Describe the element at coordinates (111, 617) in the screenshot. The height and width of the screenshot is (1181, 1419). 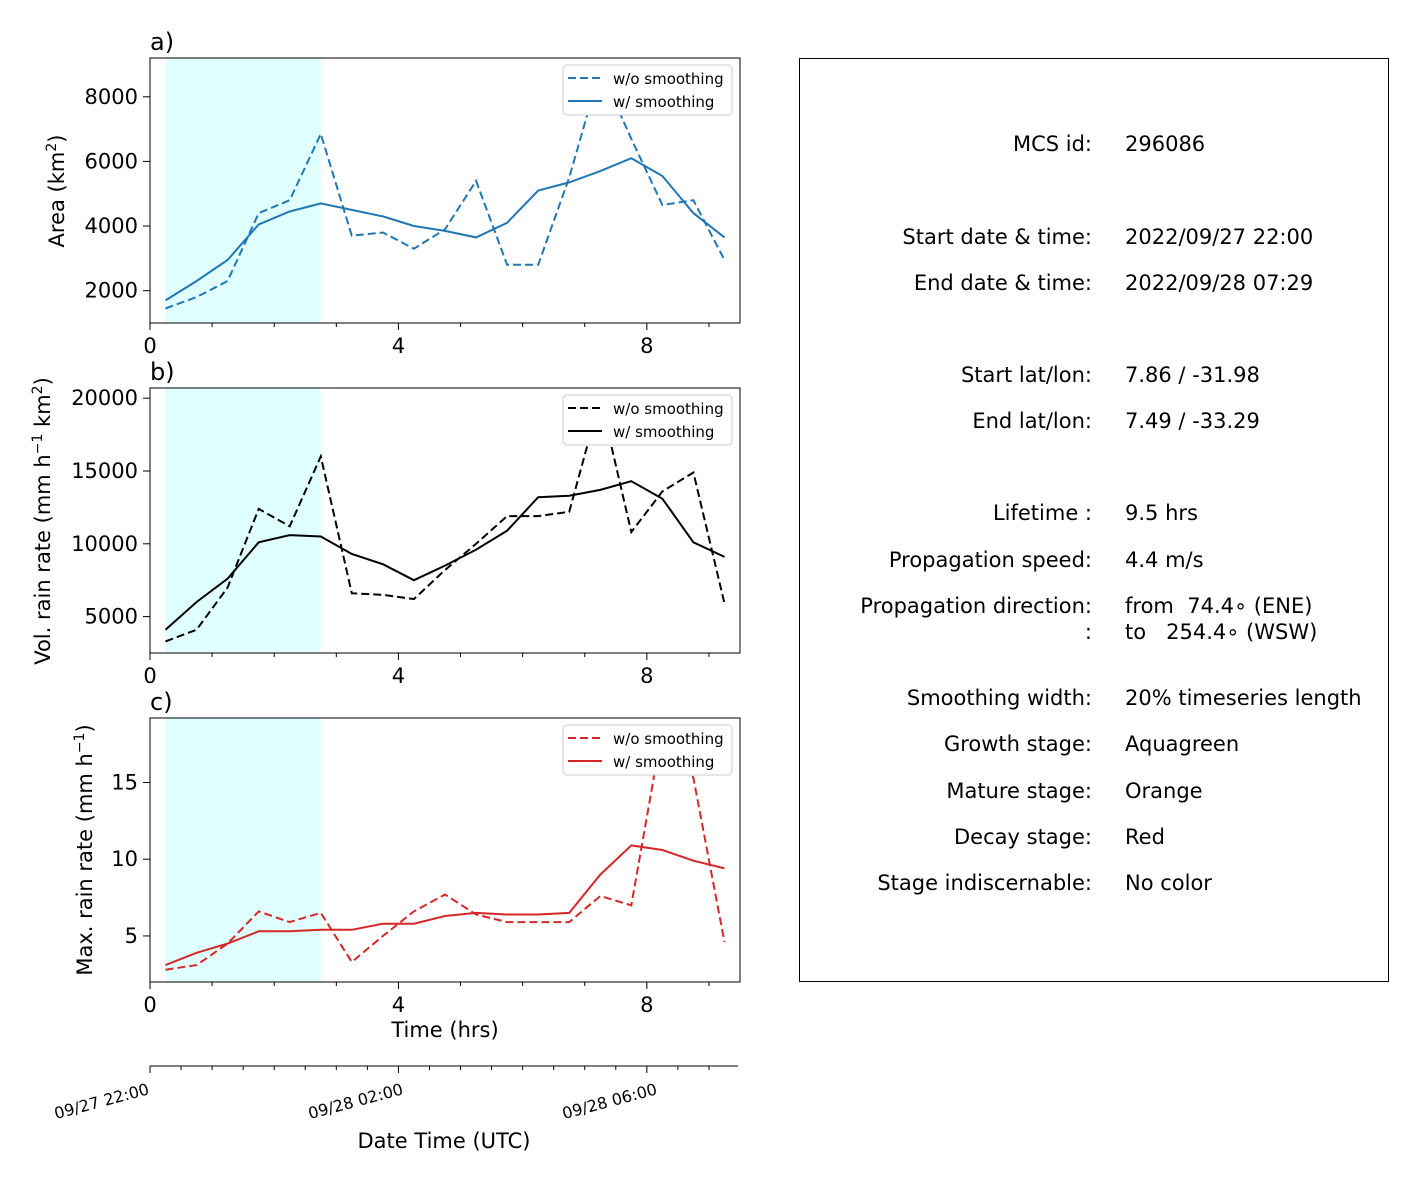
I see `y-tick-label: 5000` at that location.